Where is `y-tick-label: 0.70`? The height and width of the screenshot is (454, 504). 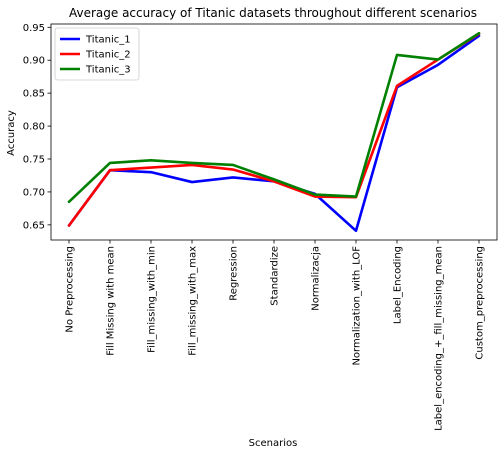 y-tick-label: 0.70 is located at coordinates (34, 192).